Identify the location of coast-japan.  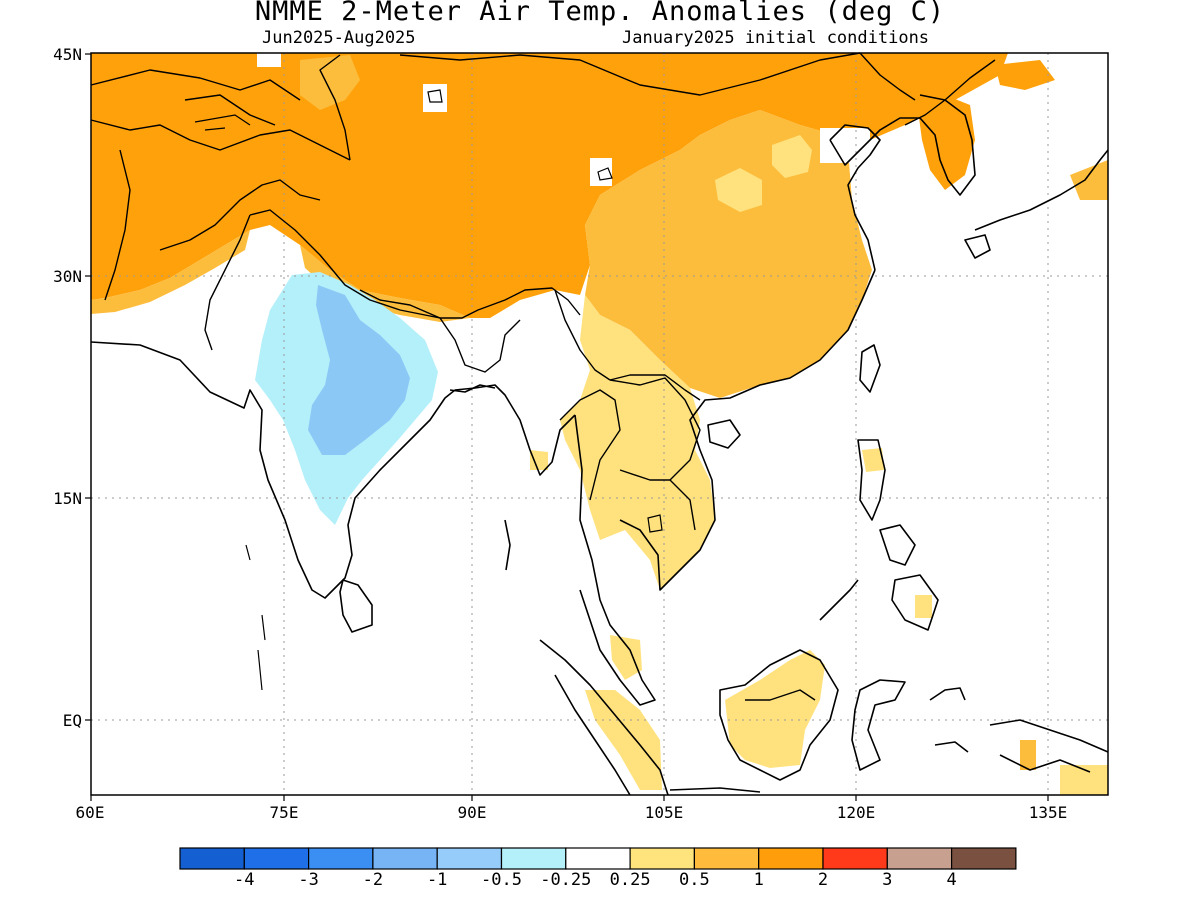
(1041, 190).